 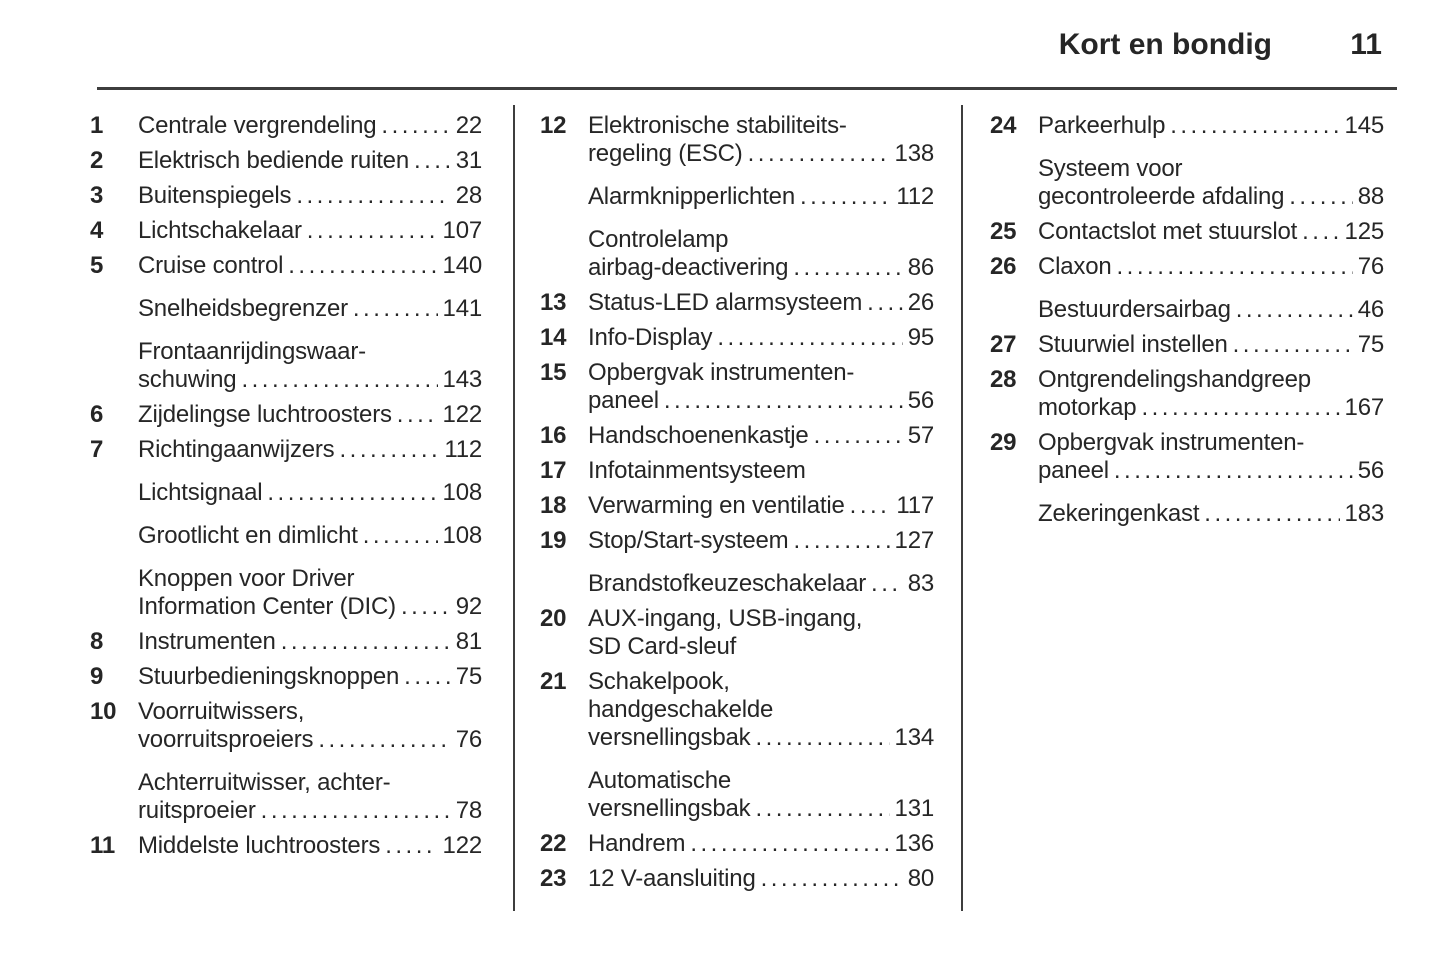 I want to click on toc-entry: 11 Middelste luchtroosters 122, so click(x=286, y=846).